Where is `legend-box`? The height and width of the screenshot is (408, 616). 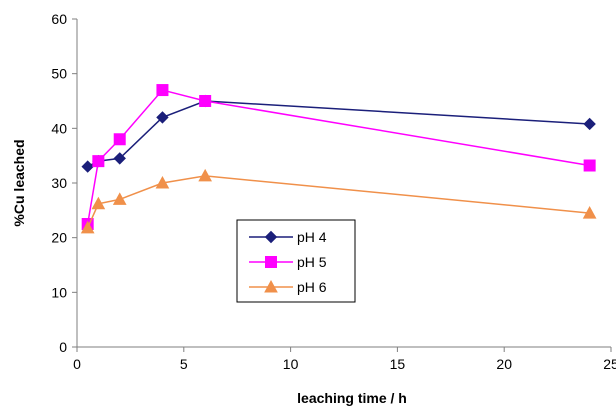
legend-box is located at coordinates (296, 261).